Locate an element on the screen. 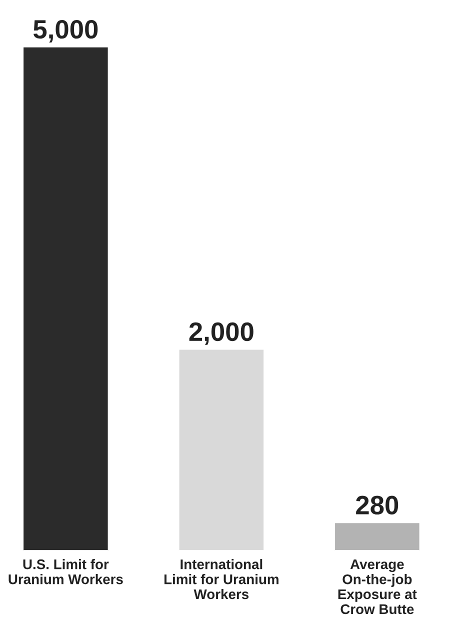  x-tick-label: U.S. Limit for Uranium Workers is located at coordinates (65, 571).